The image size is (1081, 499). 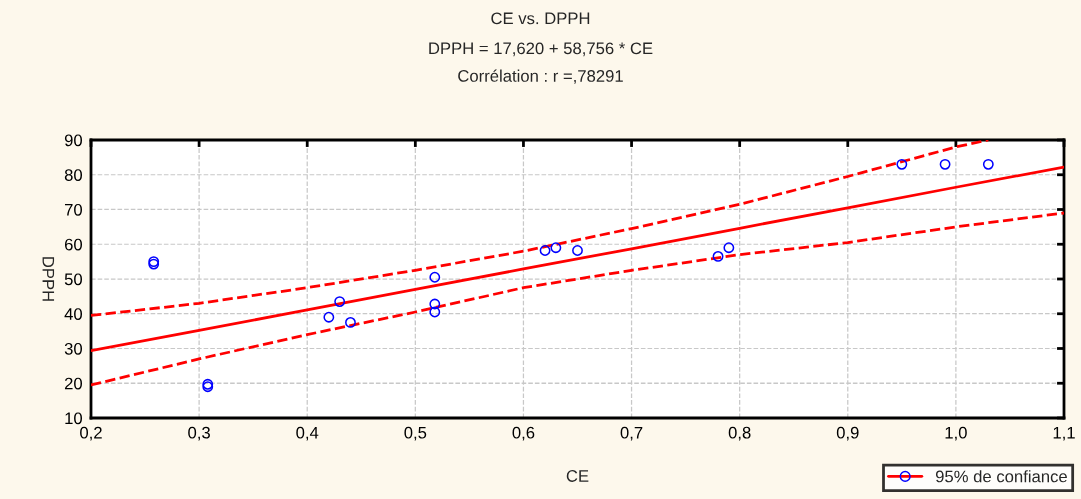 What do you see at coordinates (73, 314) in the screenshot?
I see `y-tick-label: 40` at bounding box center [73, 314].